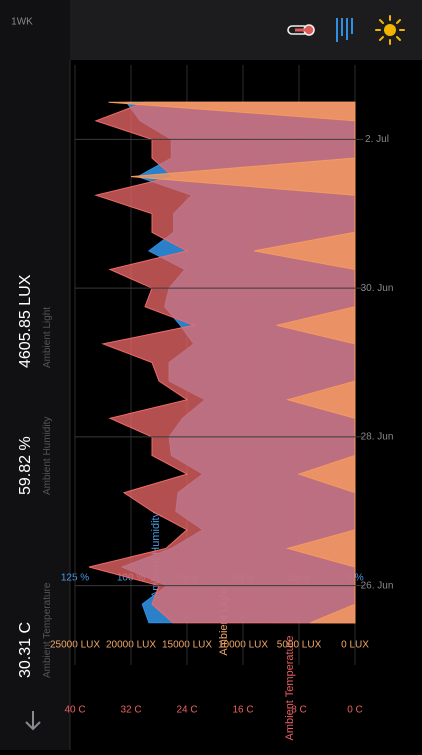 Image resolution: width=422 pixels, height=755 pixels. What do you see at coordinates (390, 30) in the screenshot?
I see `sun-icon` at bounding box center [390, 30].